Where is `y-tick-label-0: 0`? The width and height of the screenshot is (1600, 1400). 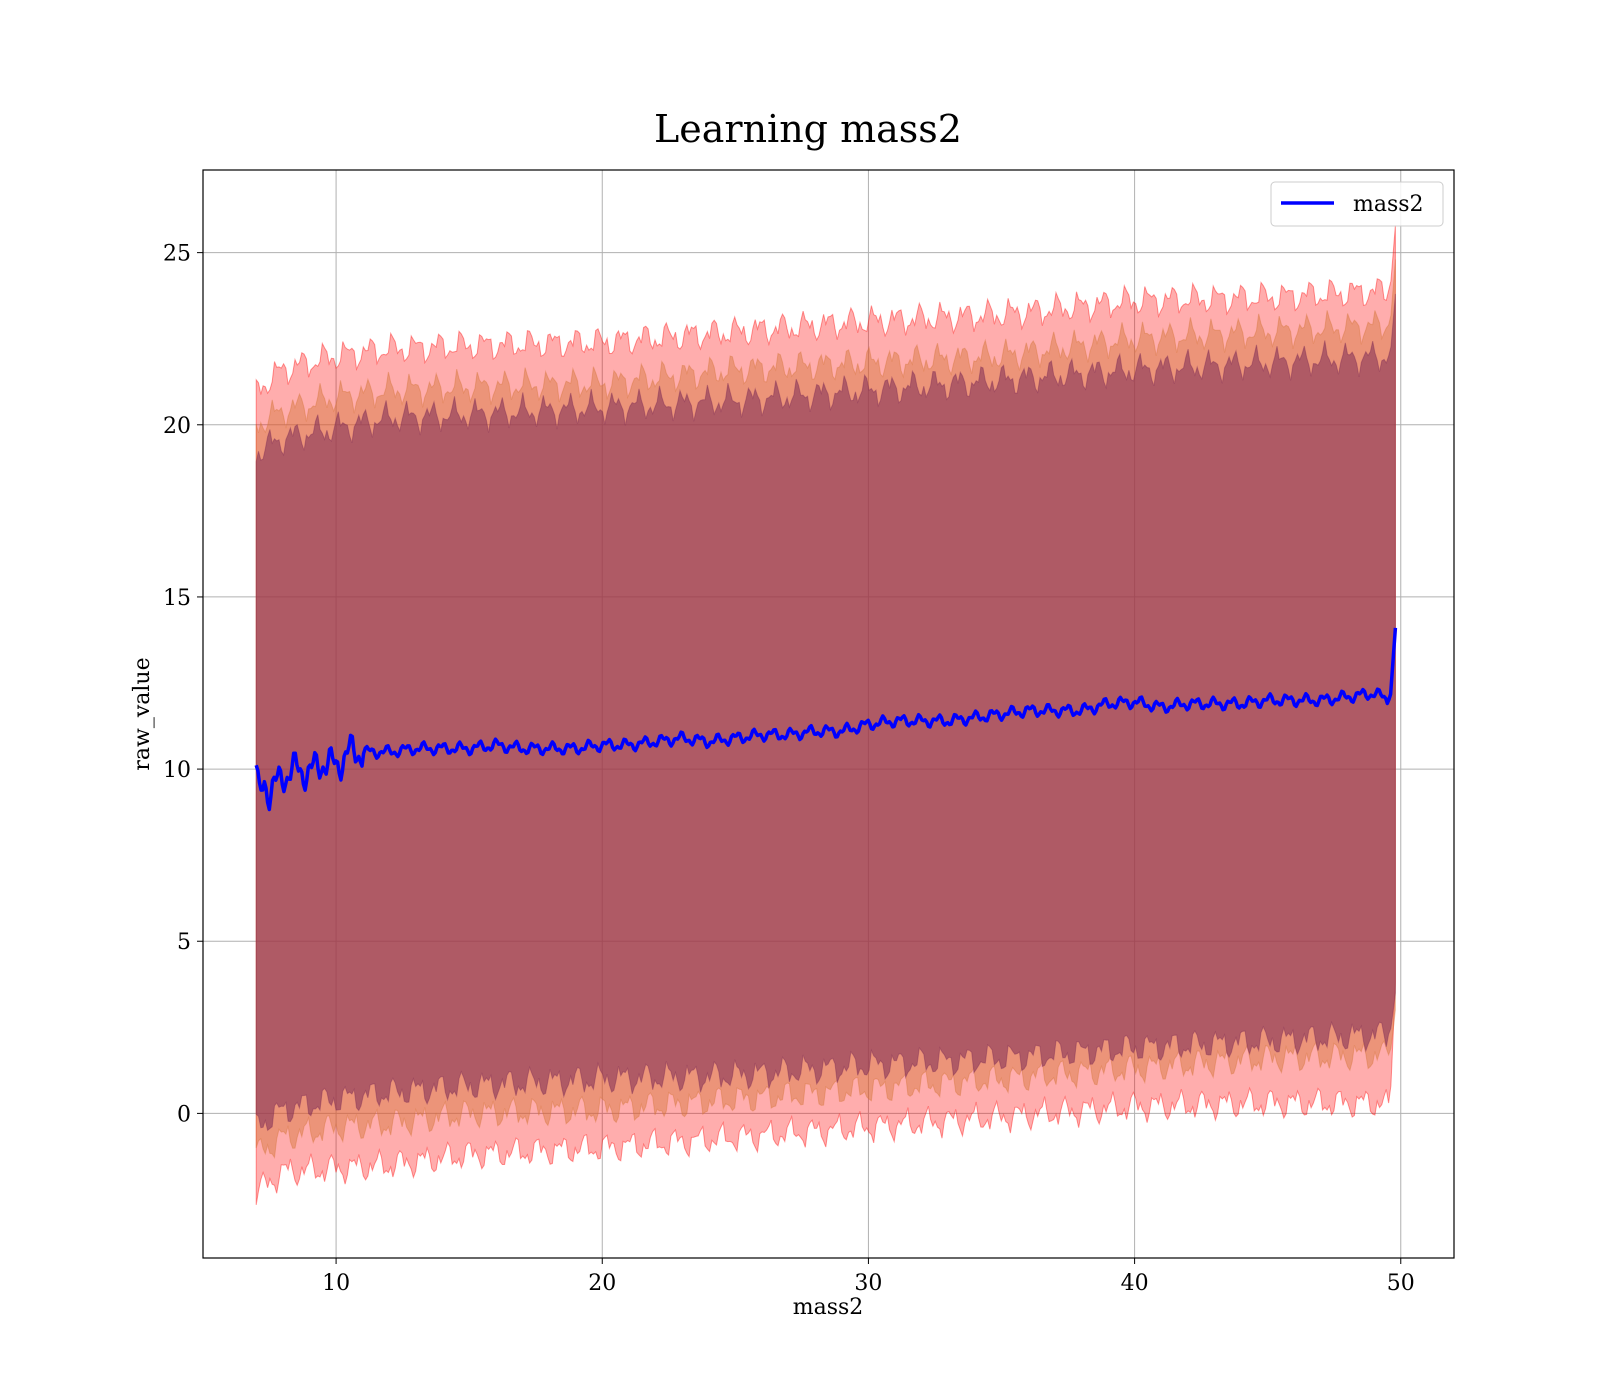
y-tick-label-0: 0 is located at coordinates (184, 1114).